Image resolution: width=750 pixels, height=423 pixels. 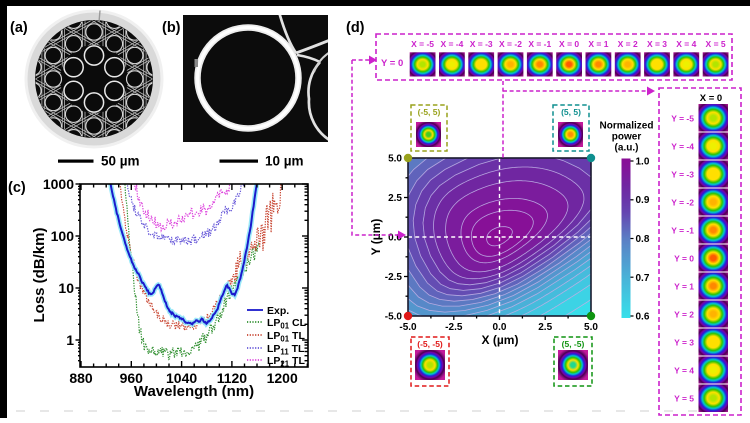 I want to click on svg-text: Y = 4, so click(x=684, y=371).